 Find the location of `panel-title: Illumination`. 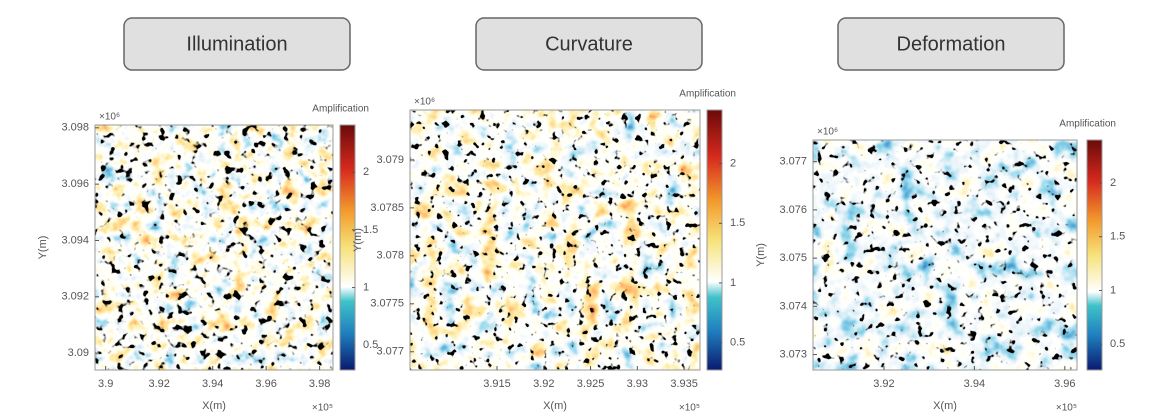

panel-title: Illumination is located at coordinates (236, 44).